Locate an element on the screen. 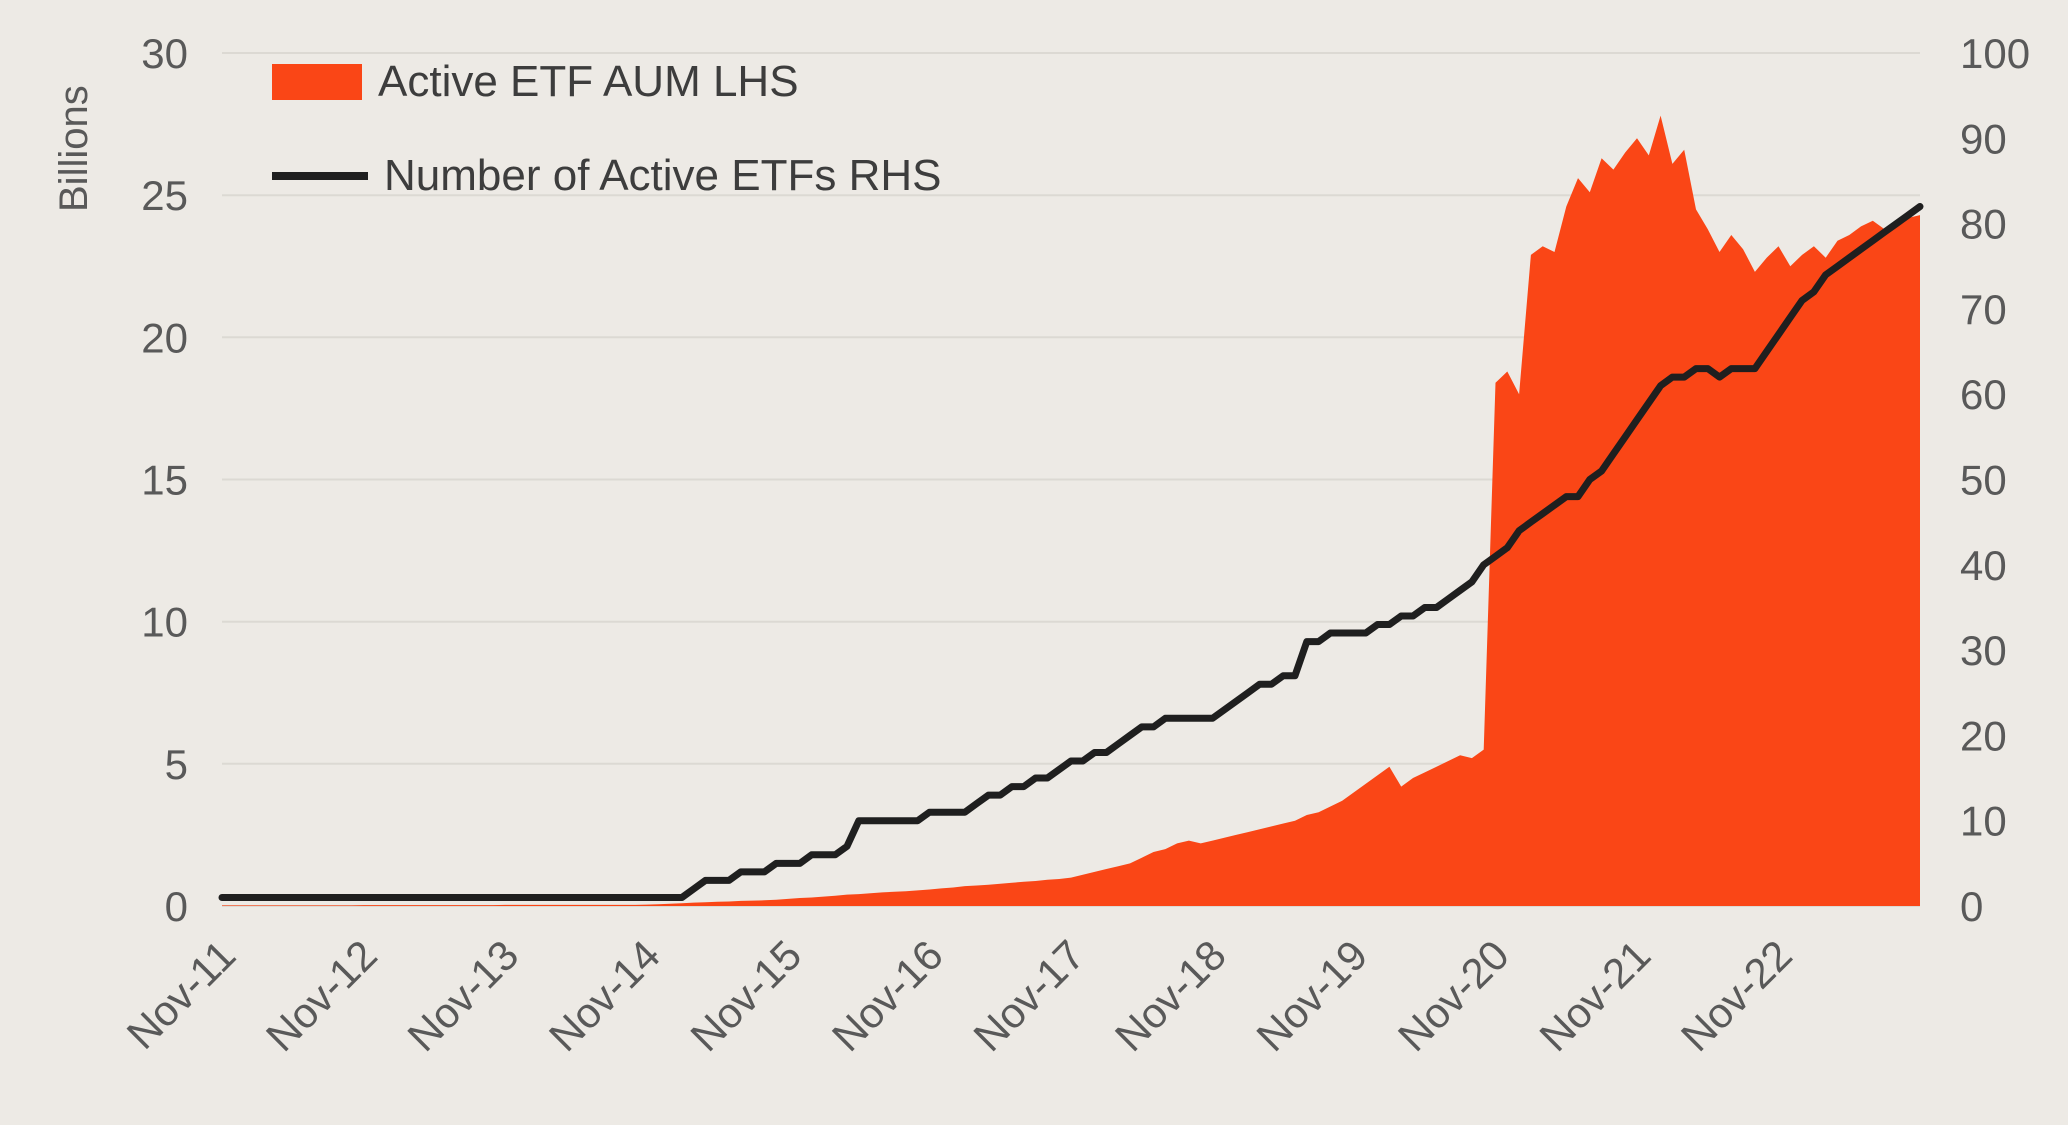 This screenshot has width=2068, height=1125. legend-item-count: Number of Active ETFs RHS is located at coordinates (606, 176).